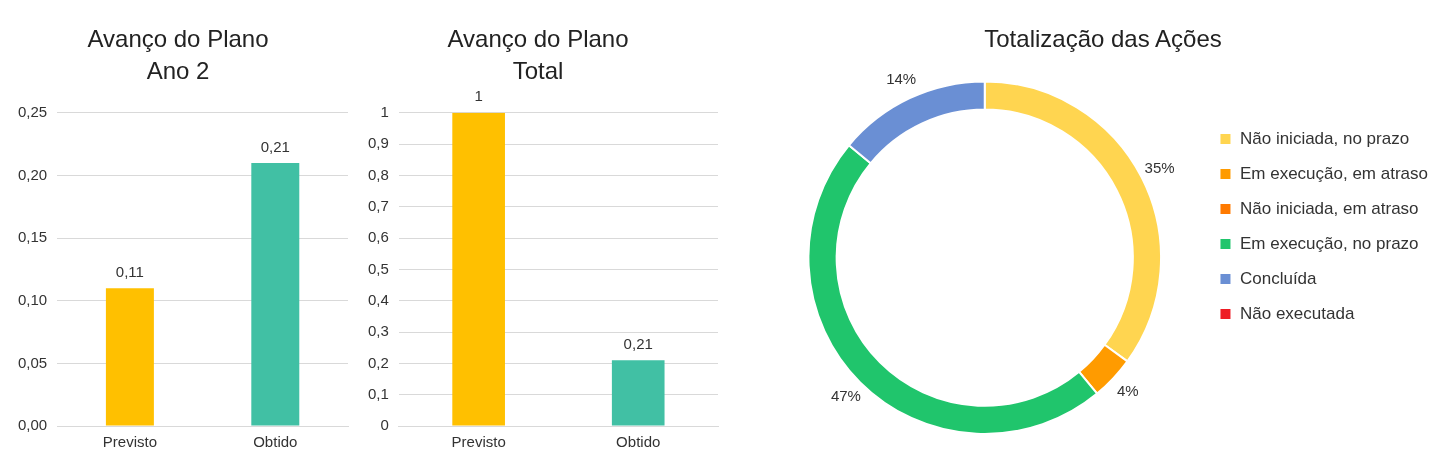 The width and height of the screenshot is (1456, 460). Describe the element at coordinates (32, 425) in the screenshot. I see `y-tick-label: 0,00` at that location.